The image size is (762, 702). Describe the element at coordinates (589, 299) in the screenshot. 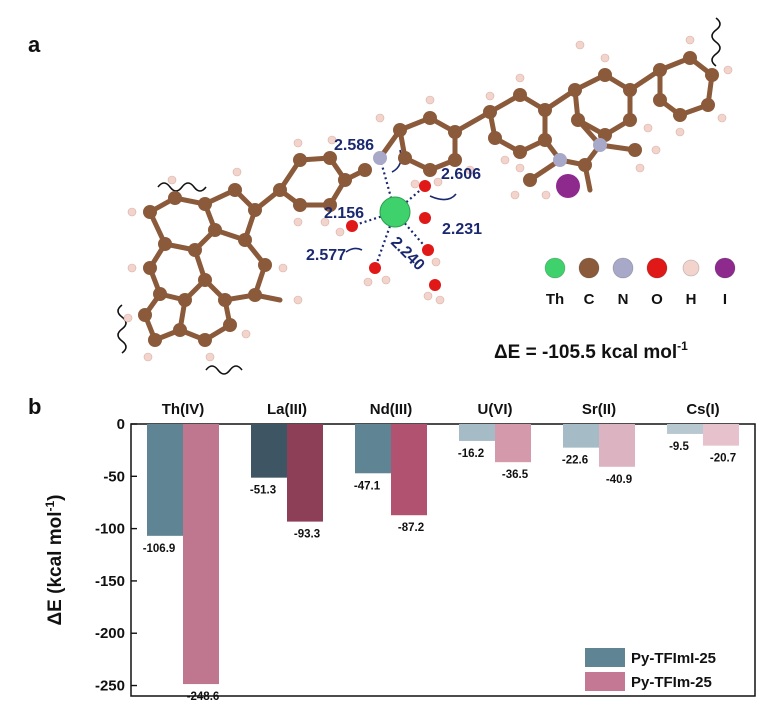

I see `legend-atom-label: C` at that location.